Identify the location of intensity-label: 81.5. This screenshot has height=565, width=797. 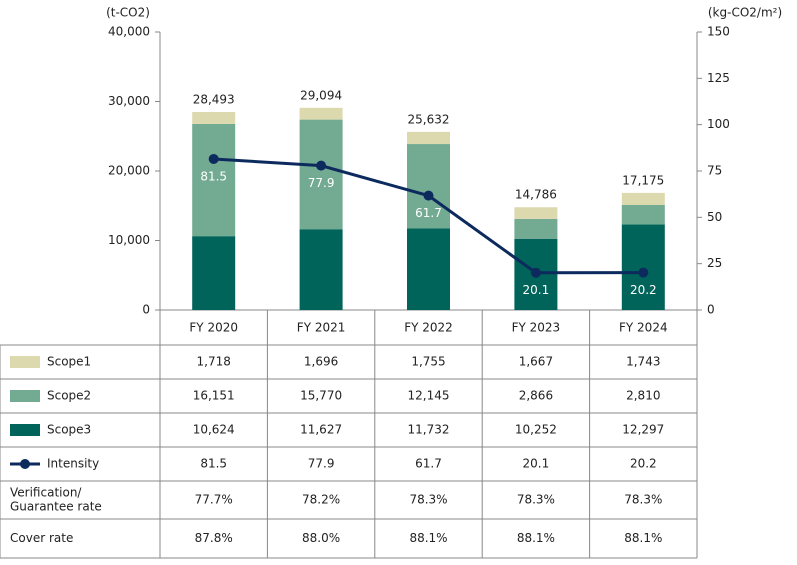
(213, 176).